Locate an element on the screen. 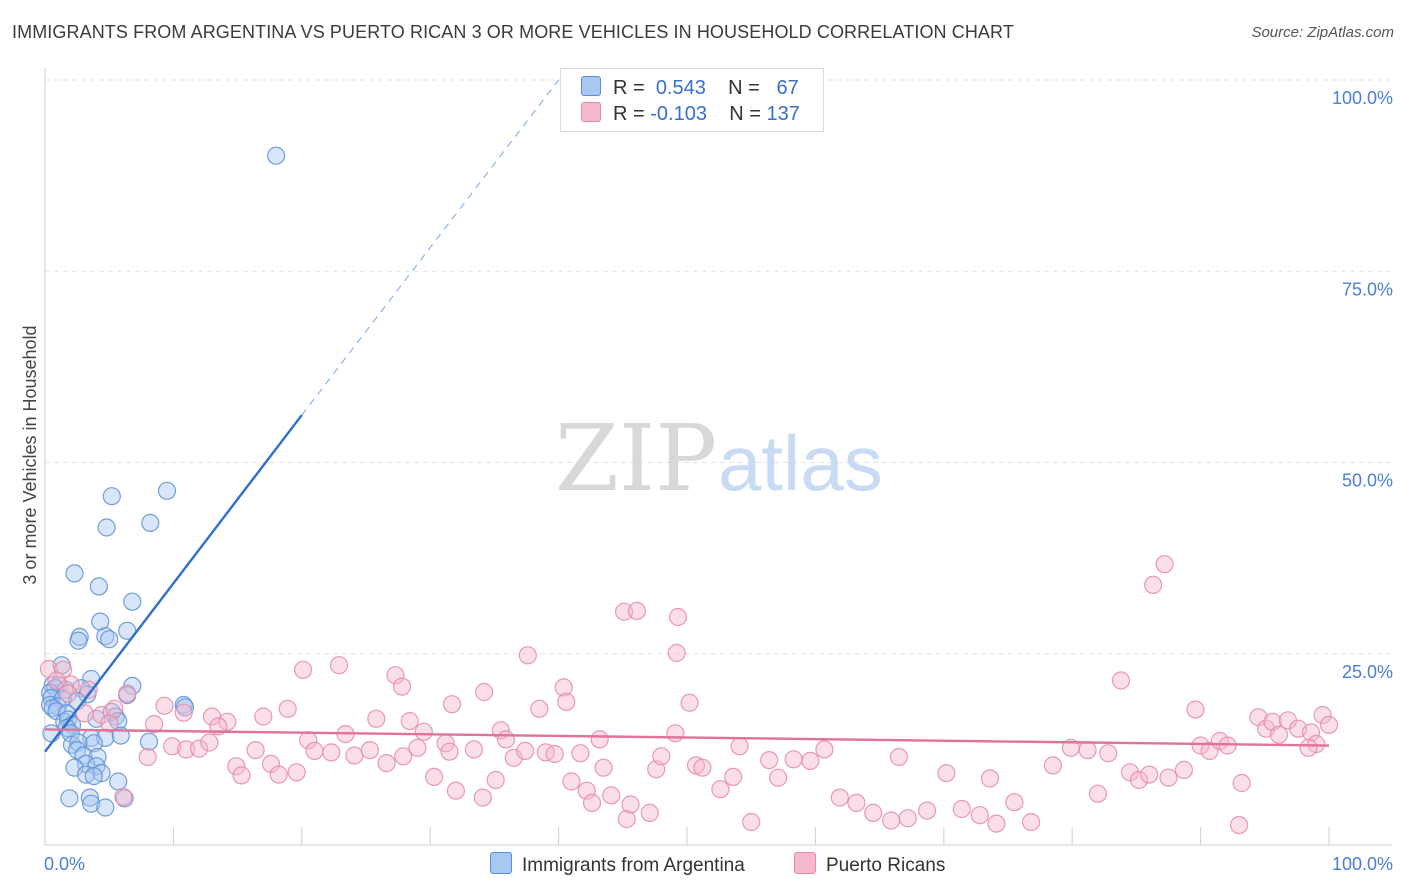 Image resolution: width=1406 pixels, height=892 pixels. r-value: -0.103 is located at coordinates (678, 114).